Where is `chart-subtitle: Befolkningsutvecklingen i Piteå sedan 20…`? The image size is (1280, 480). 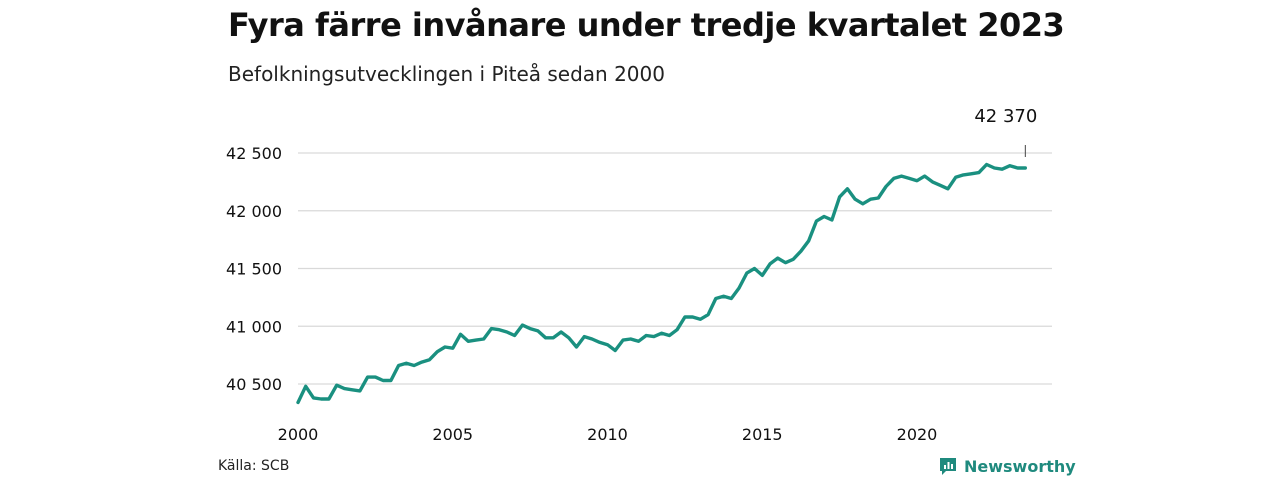 chart-subtitle: Befolkningsutvecklingen i Piteå sedan 20… is located at coordinates (446, 74).